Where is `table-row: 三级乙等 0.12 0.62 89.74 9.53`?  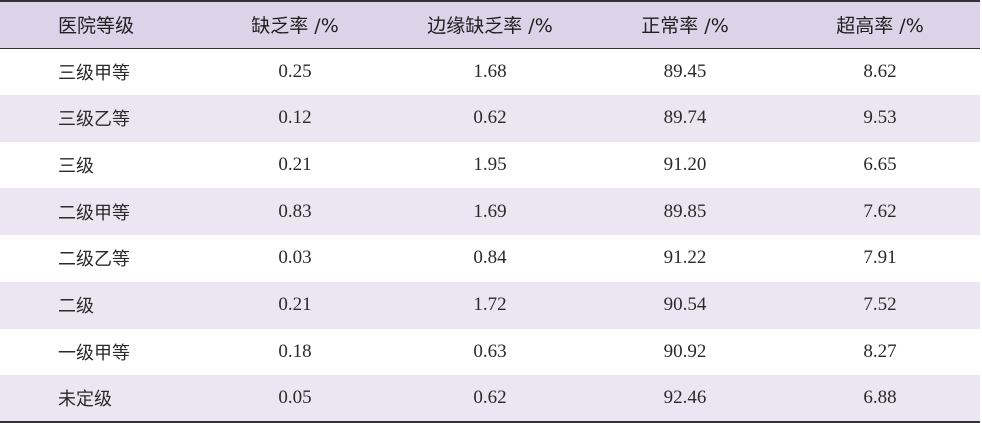
table-row: 三级乙等 0.12 0.62 89.74 9.53 is located at coordinates (490, 118).